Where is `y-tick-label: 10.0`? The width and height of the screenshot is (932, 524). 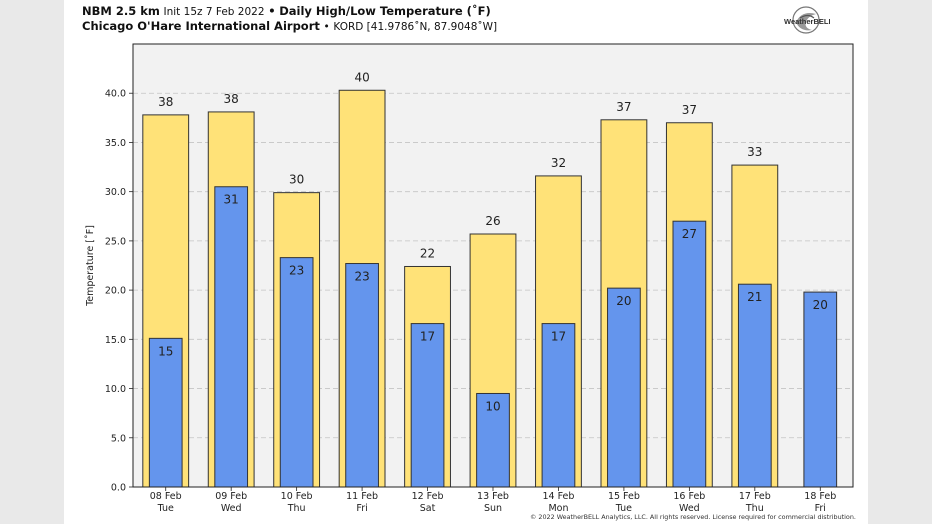 y-tick-label: 10.0 is located at coordinates (115, 389).